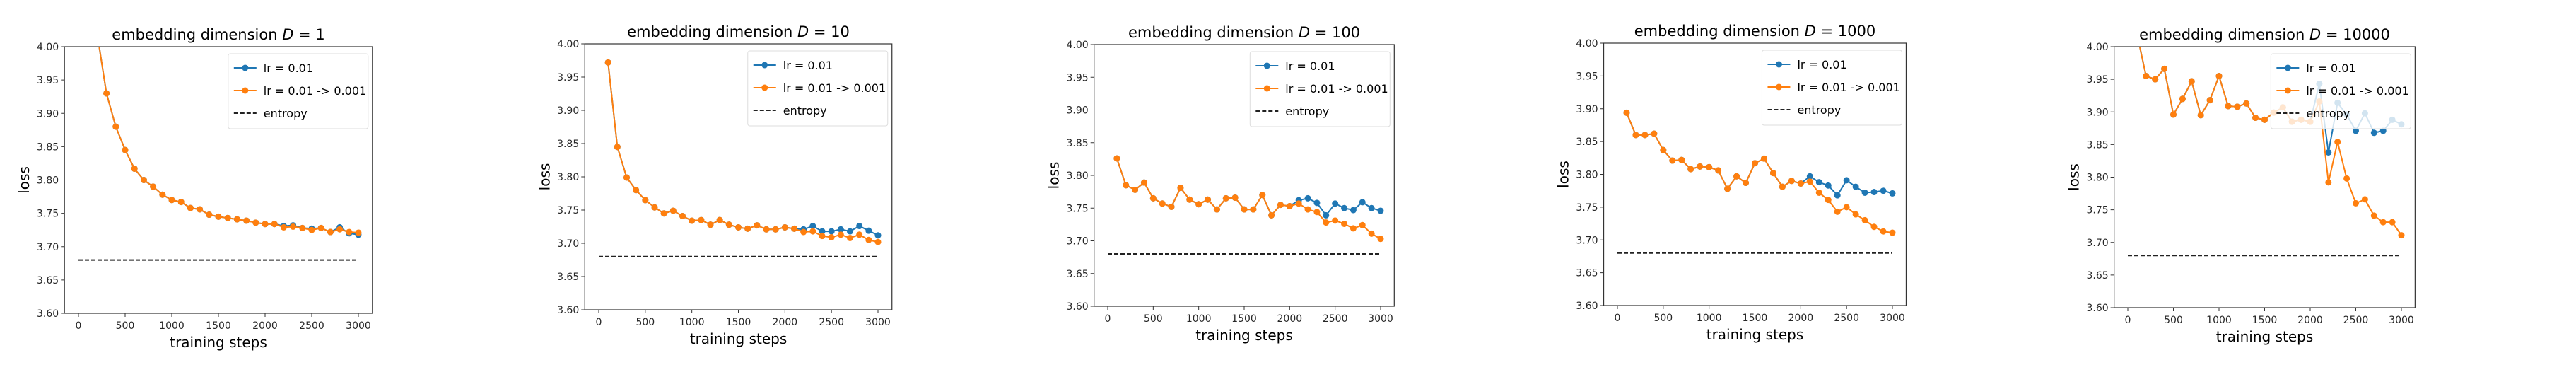 The image size is (2576, 389). I want to click on x-axis-label: training steps, so click(1755, 334).